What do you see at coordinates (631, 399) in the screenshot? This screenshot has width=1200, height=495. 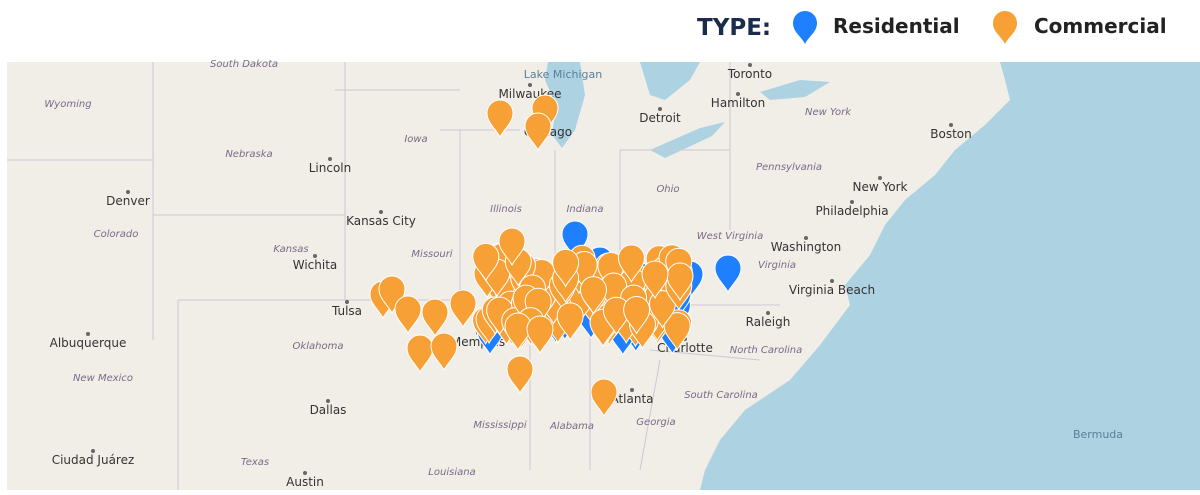 I see `city-label: Atlanta` at bounding box center [631, 399].